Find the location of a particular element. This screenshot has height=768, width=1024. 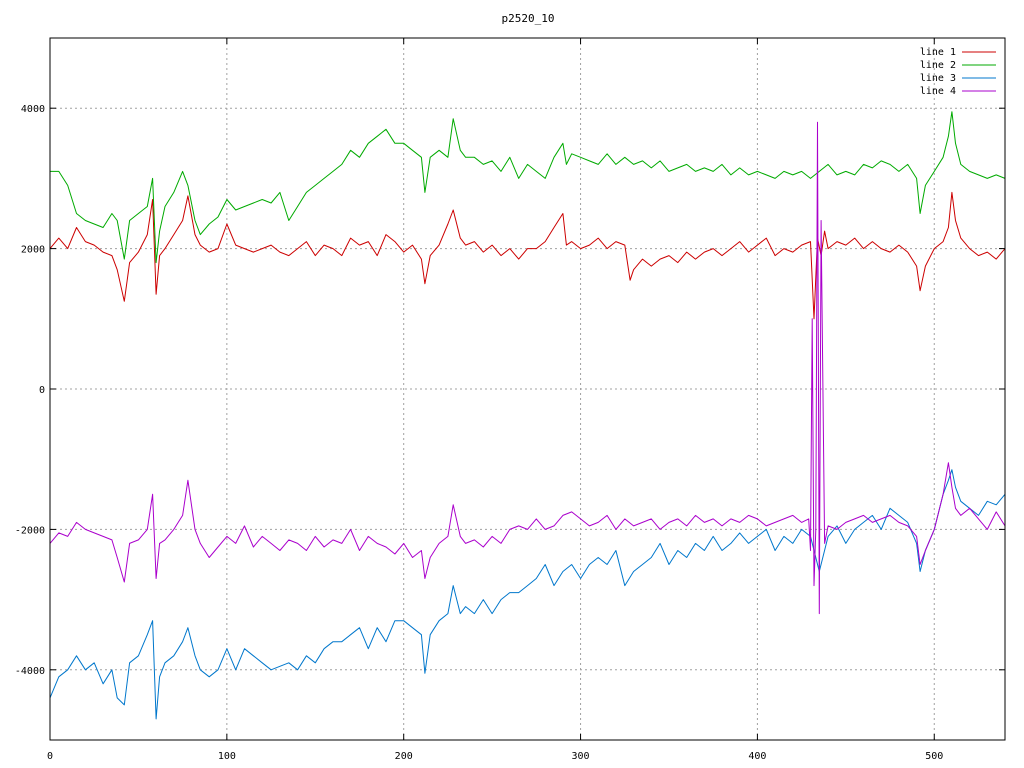

y-tick-label: 2000 is located at coordinates (33, 250).